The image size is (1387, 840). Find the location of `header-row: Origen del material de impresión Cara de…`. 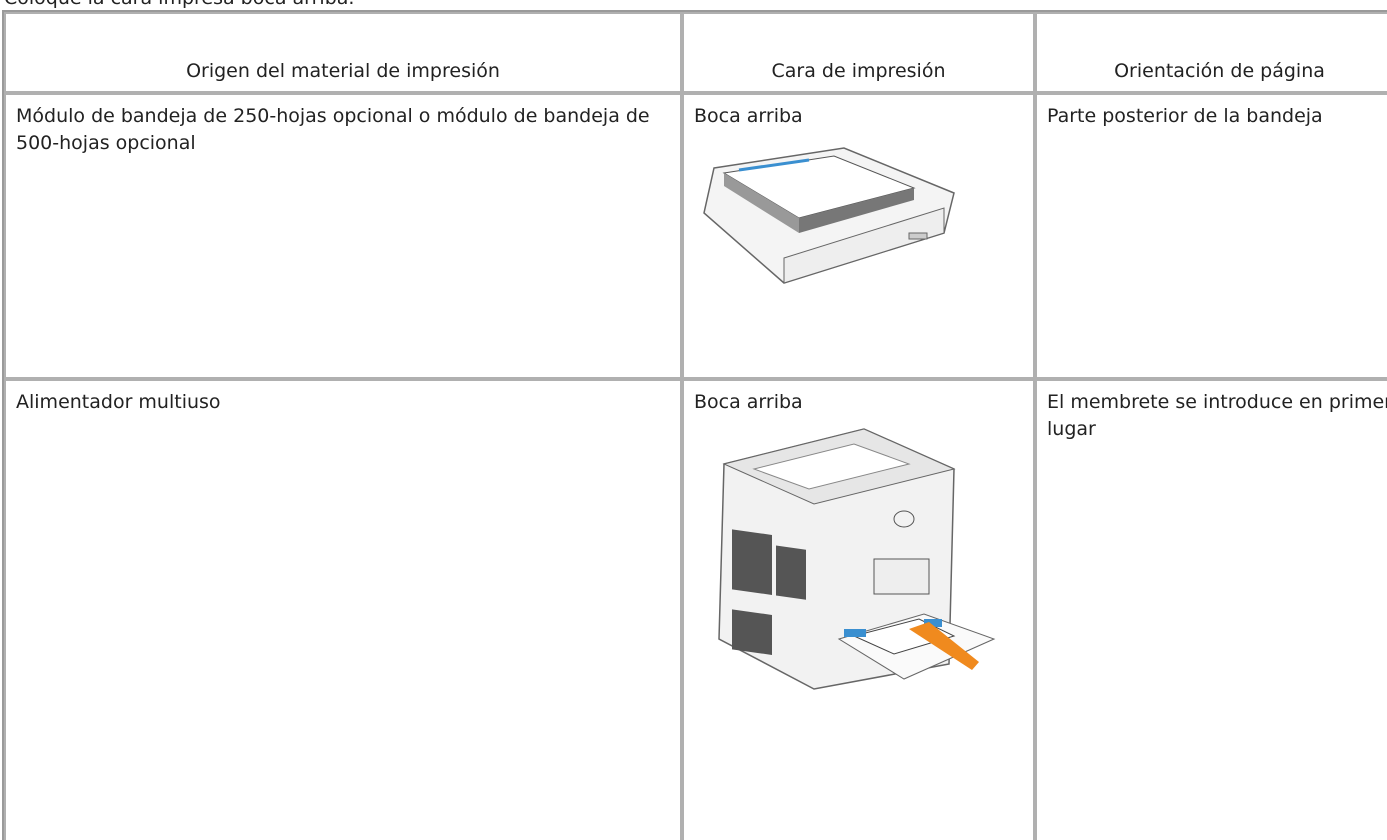

header-row: Origen del material de impresión Cara de… is located at coordinates (695, 52).